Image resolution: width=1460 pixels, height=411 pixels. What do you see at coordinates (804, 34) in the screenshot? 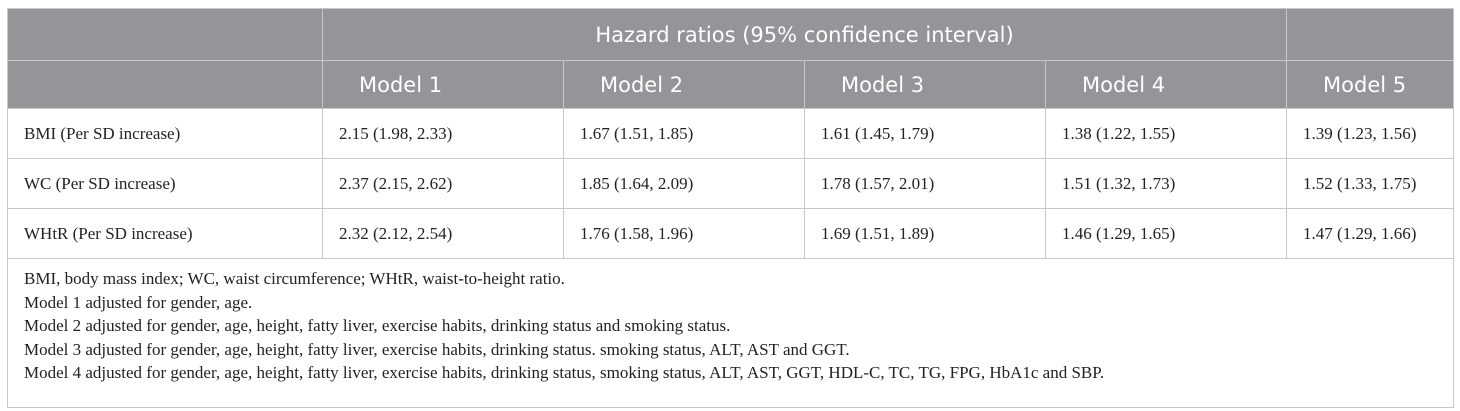
I see `group-header: Hazard ratios (95% confidence interval)` at bounding box center [804, 34].